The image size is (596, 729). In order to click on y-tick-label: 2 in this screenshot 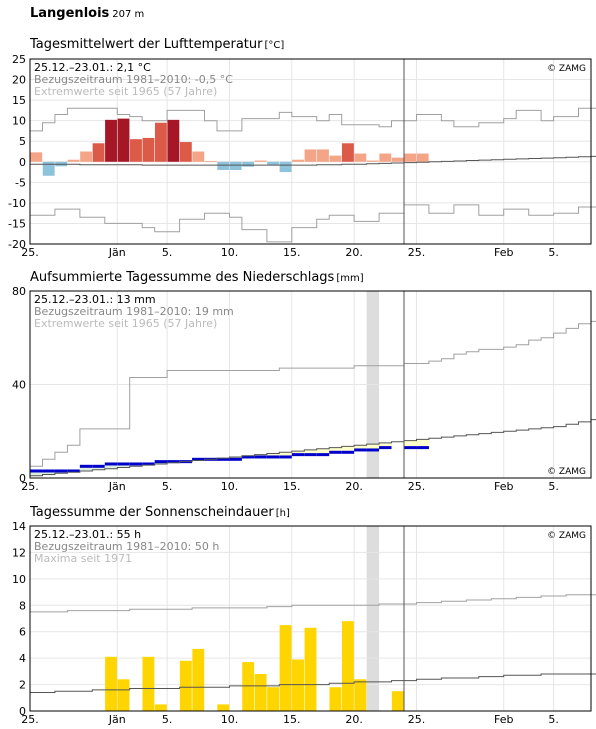, I will do `click(22, 685)`.